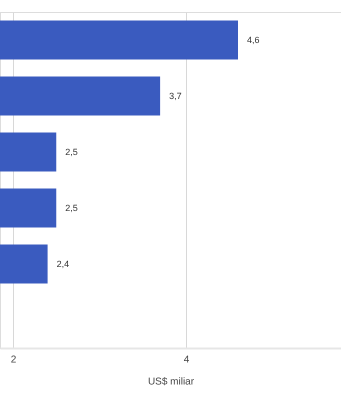  I want to click on data-label: 4,6, so click(253, 40).